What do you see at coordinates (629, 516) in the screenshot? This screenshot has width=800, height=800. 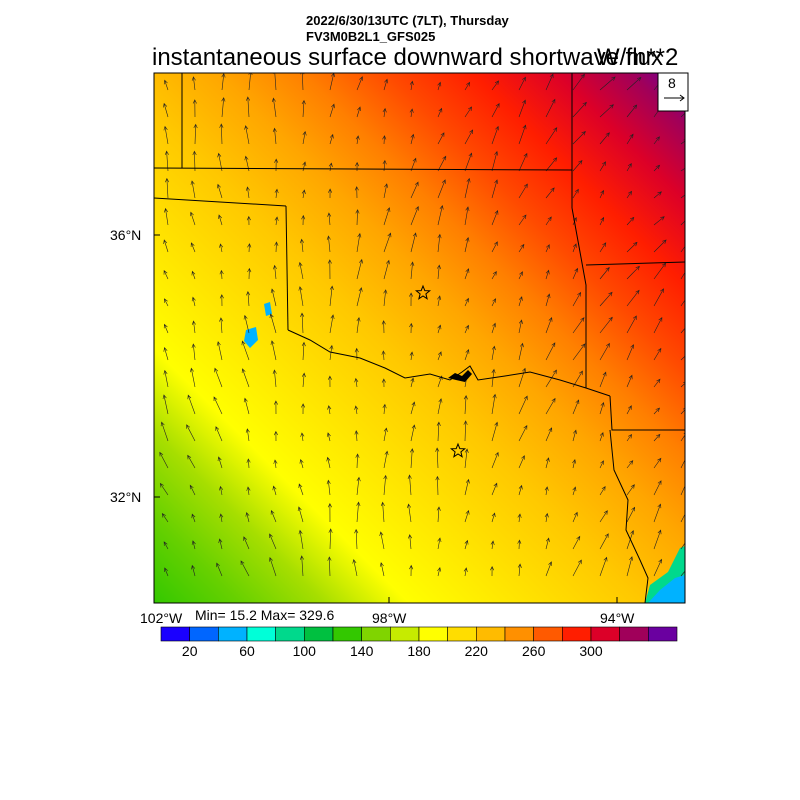 I see `boundary-tx-la` at bounding box center [629, 516].